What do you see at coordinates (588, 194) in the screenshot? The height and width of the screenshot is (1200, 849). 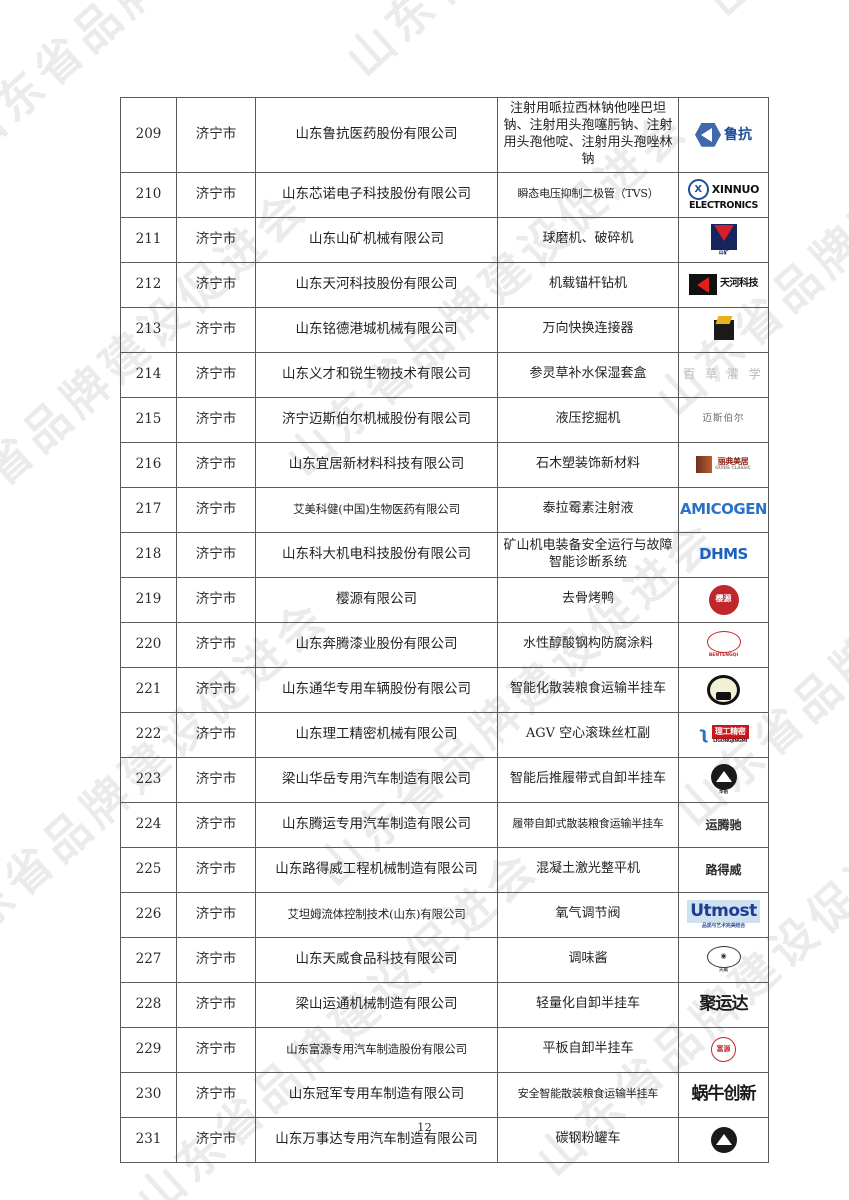 I see `cell-product-name: 瞬态电压抑制二极管（TVS）` at bounding box center [588, 194].